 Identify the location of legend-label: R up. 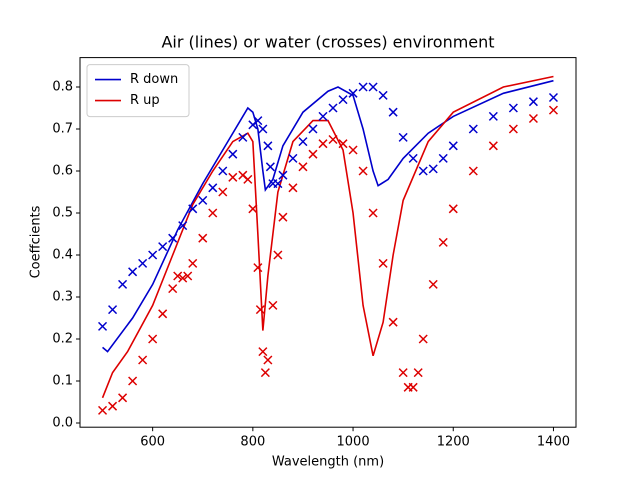
(145, 100).